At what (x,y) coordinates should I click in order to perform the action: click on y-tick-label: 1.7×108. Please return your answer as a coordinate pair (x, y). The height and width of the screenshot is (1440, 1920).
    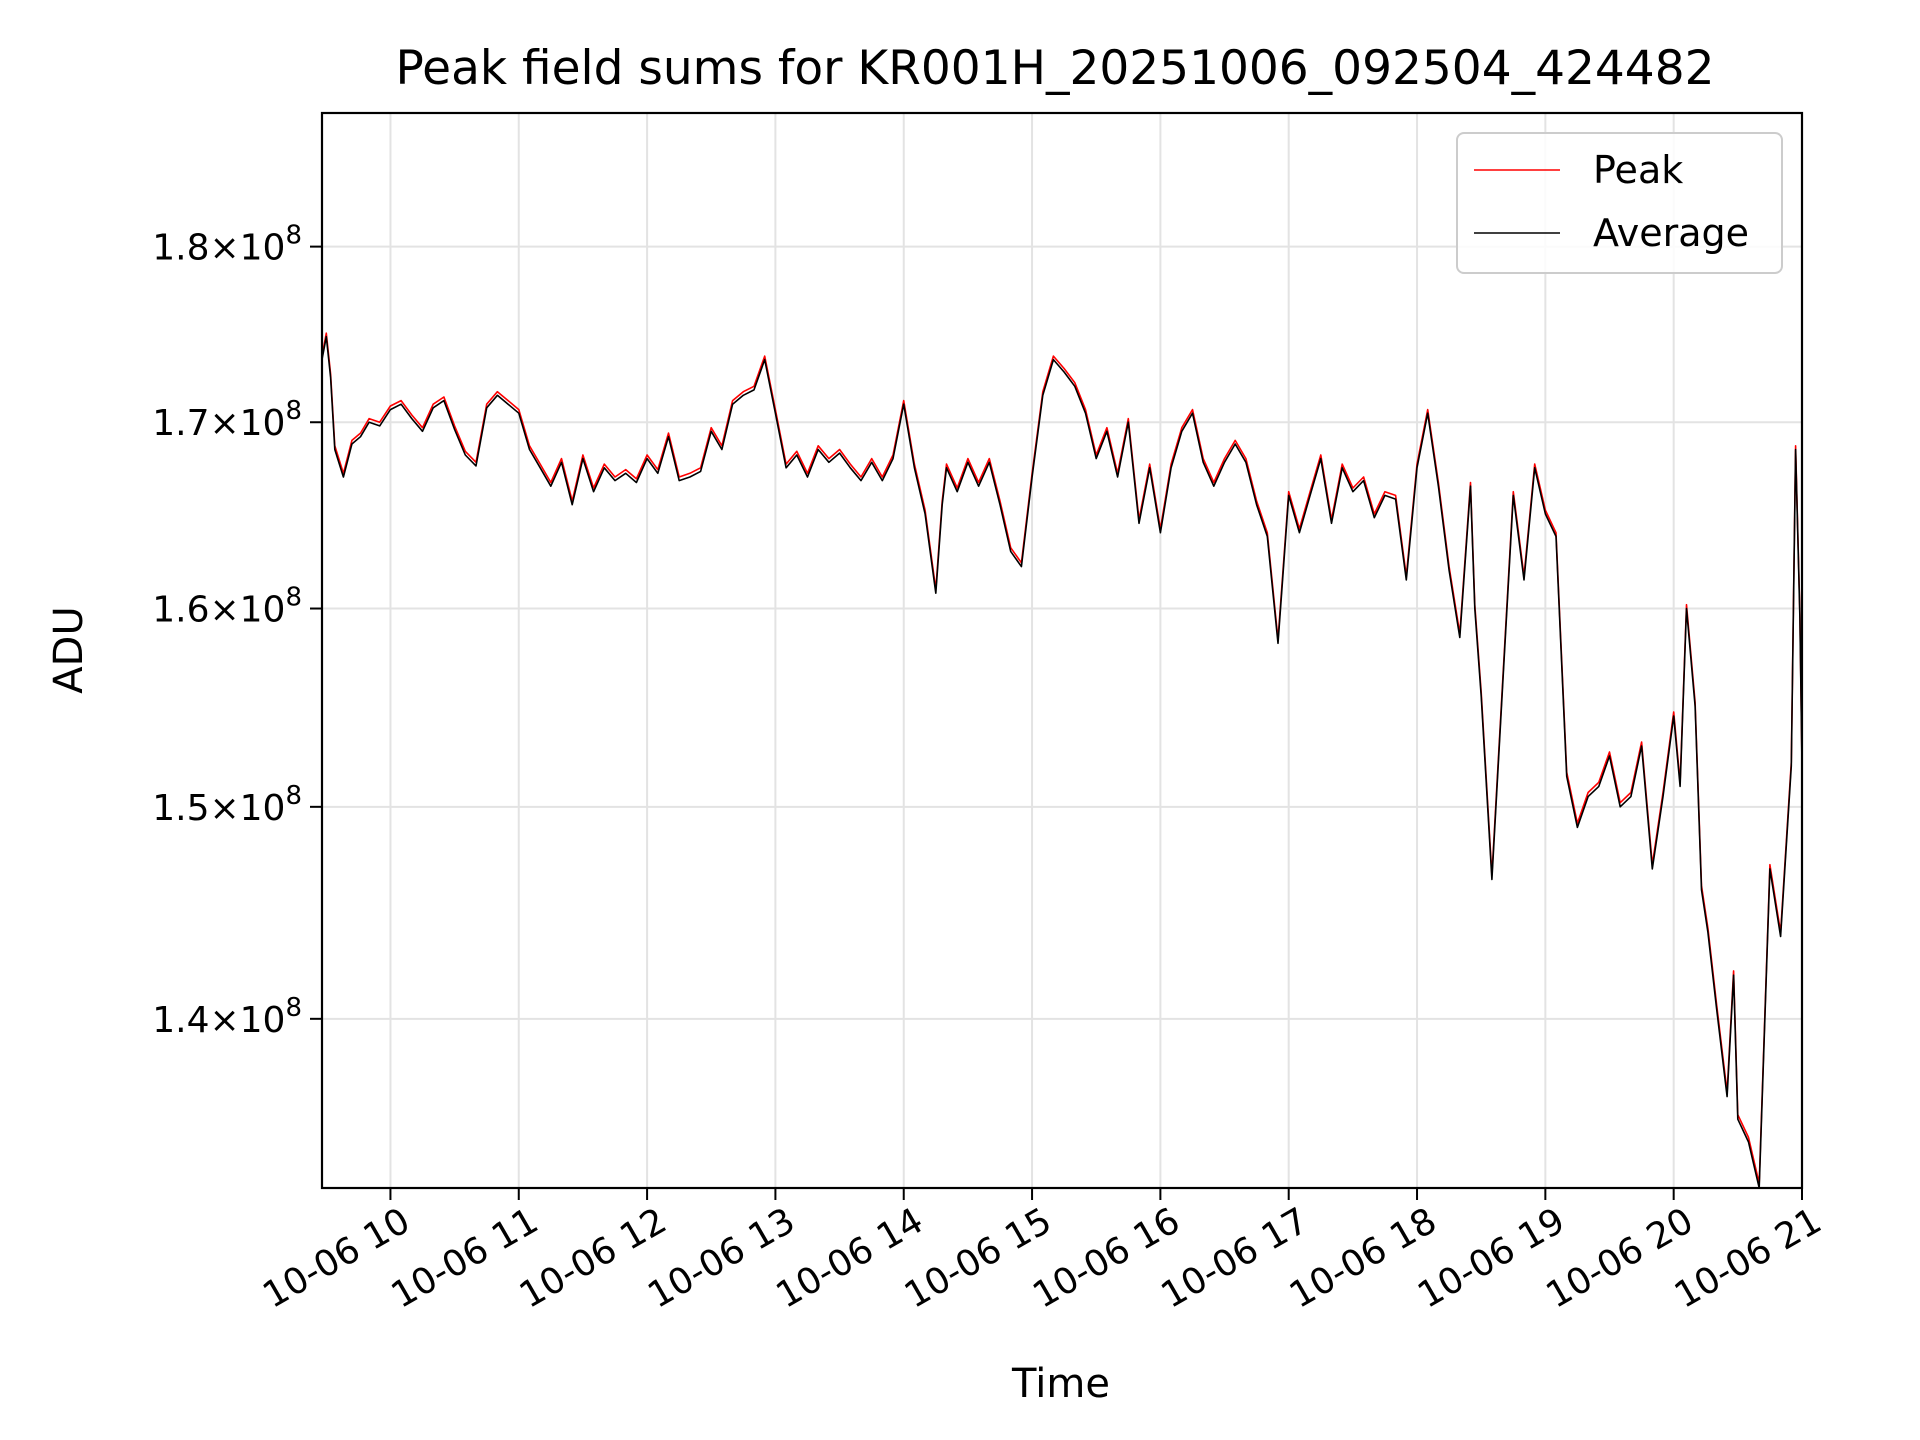
    Looking at the image, I should click on (227, 420).